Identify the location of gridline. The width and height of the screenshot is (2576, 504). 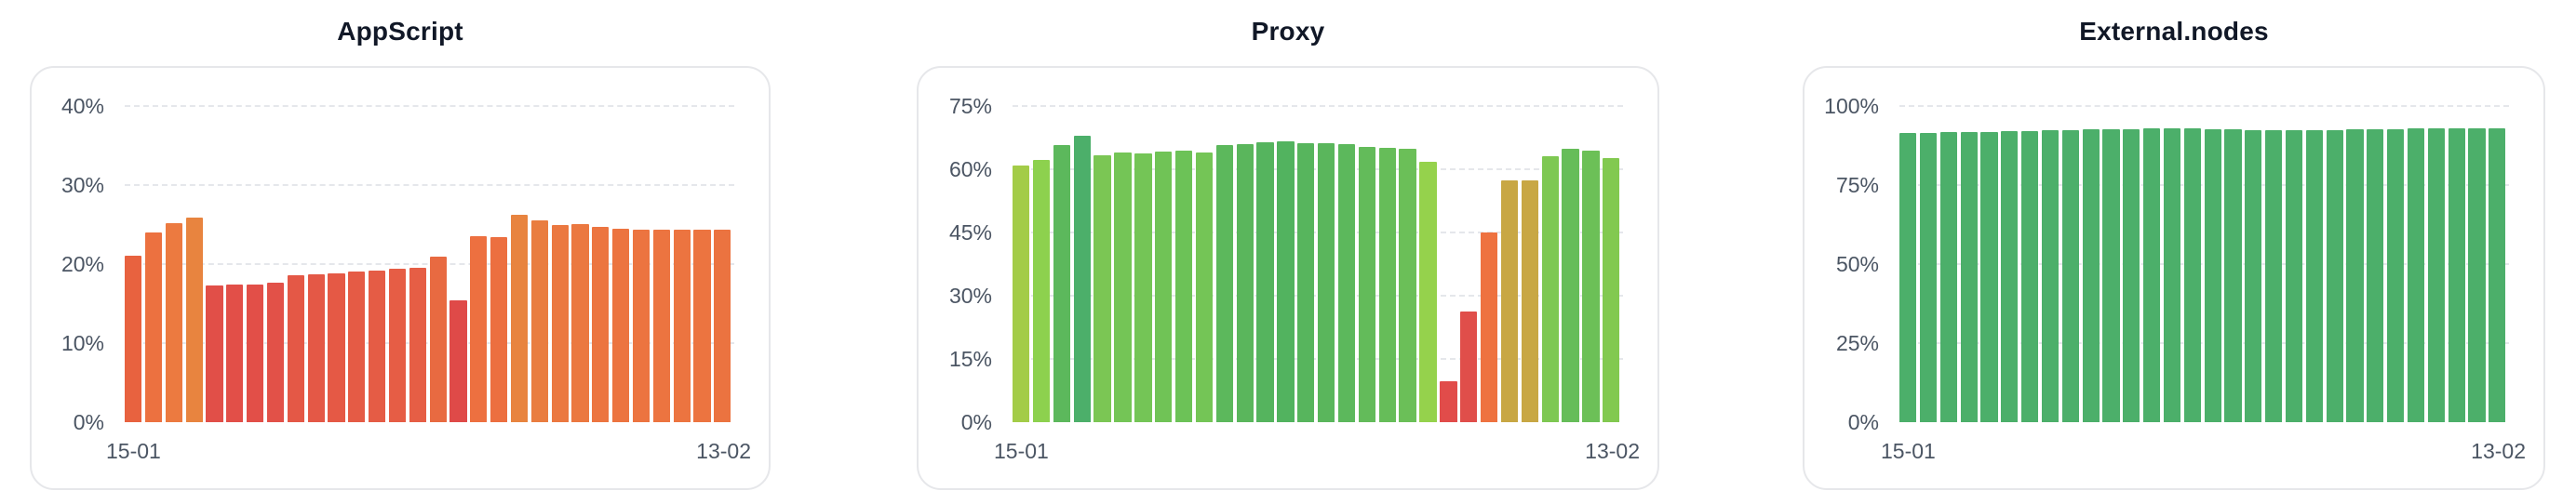
(2204, 106).